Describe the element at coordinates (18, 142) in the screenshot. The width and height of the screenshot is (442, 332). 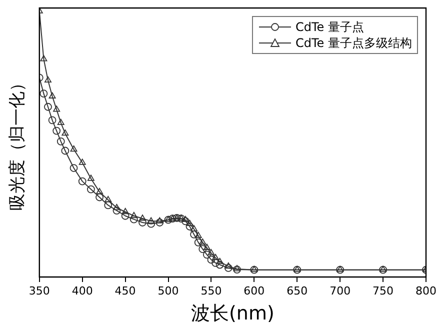
I see `y-axis-title: 吸光度（归一化）` at that location.